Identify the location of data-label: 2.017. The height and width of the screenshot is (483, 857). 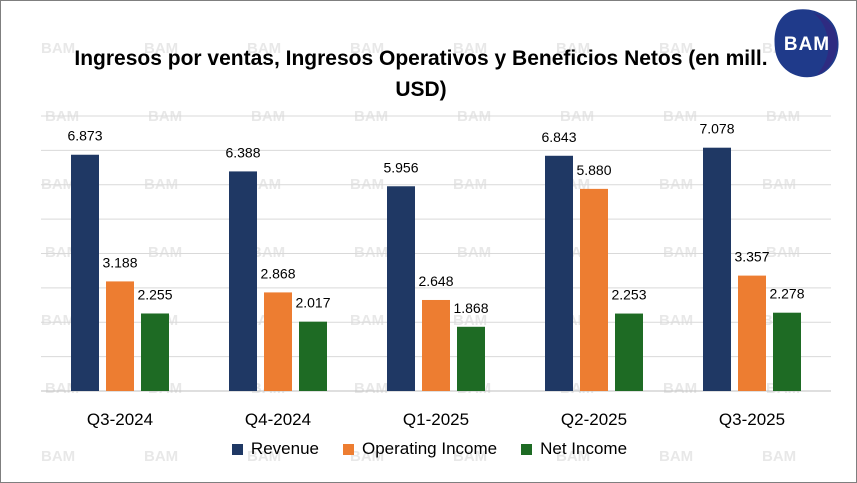
(312, 303).